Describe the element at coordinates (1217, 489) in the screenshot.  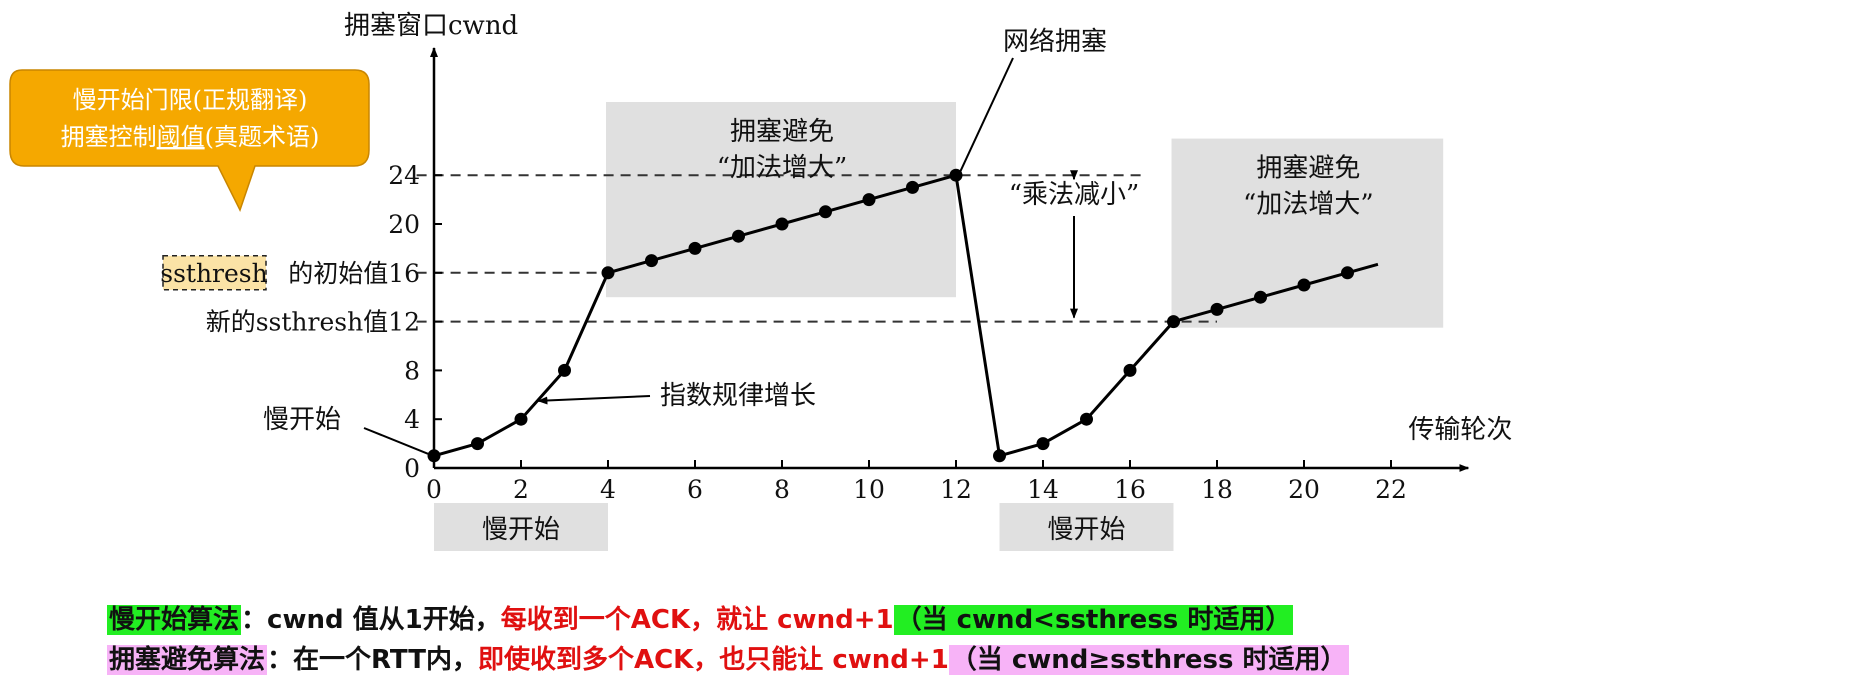
I see `x-tick-label: 18` at that location.